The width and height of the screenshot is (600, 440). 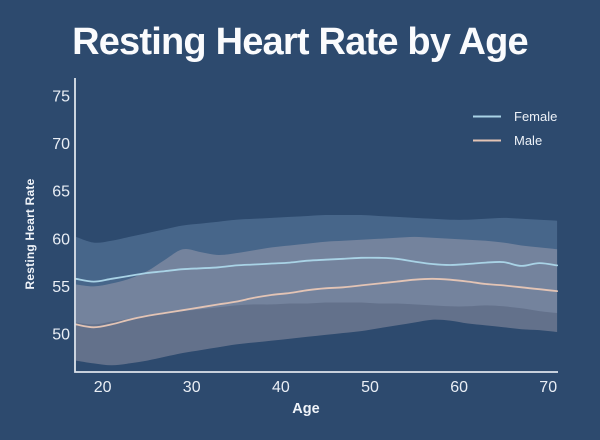 What do you see at coordinates (535, 116) in the screenshot?
I see `legend-label: Female` at bounding box center [535, 116].